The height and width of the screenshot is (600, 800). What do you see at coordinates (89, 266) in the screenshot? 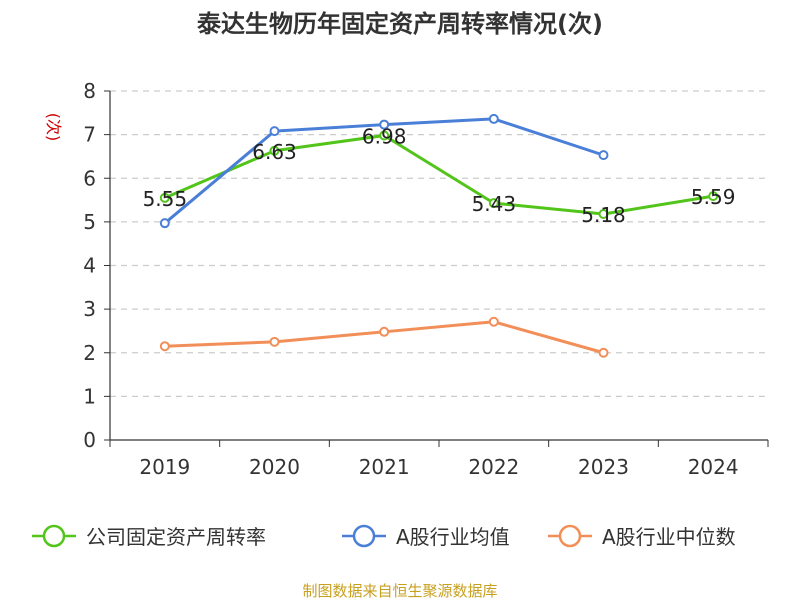
I see `y-tick-label: 4` at bounding box center [89, 266].